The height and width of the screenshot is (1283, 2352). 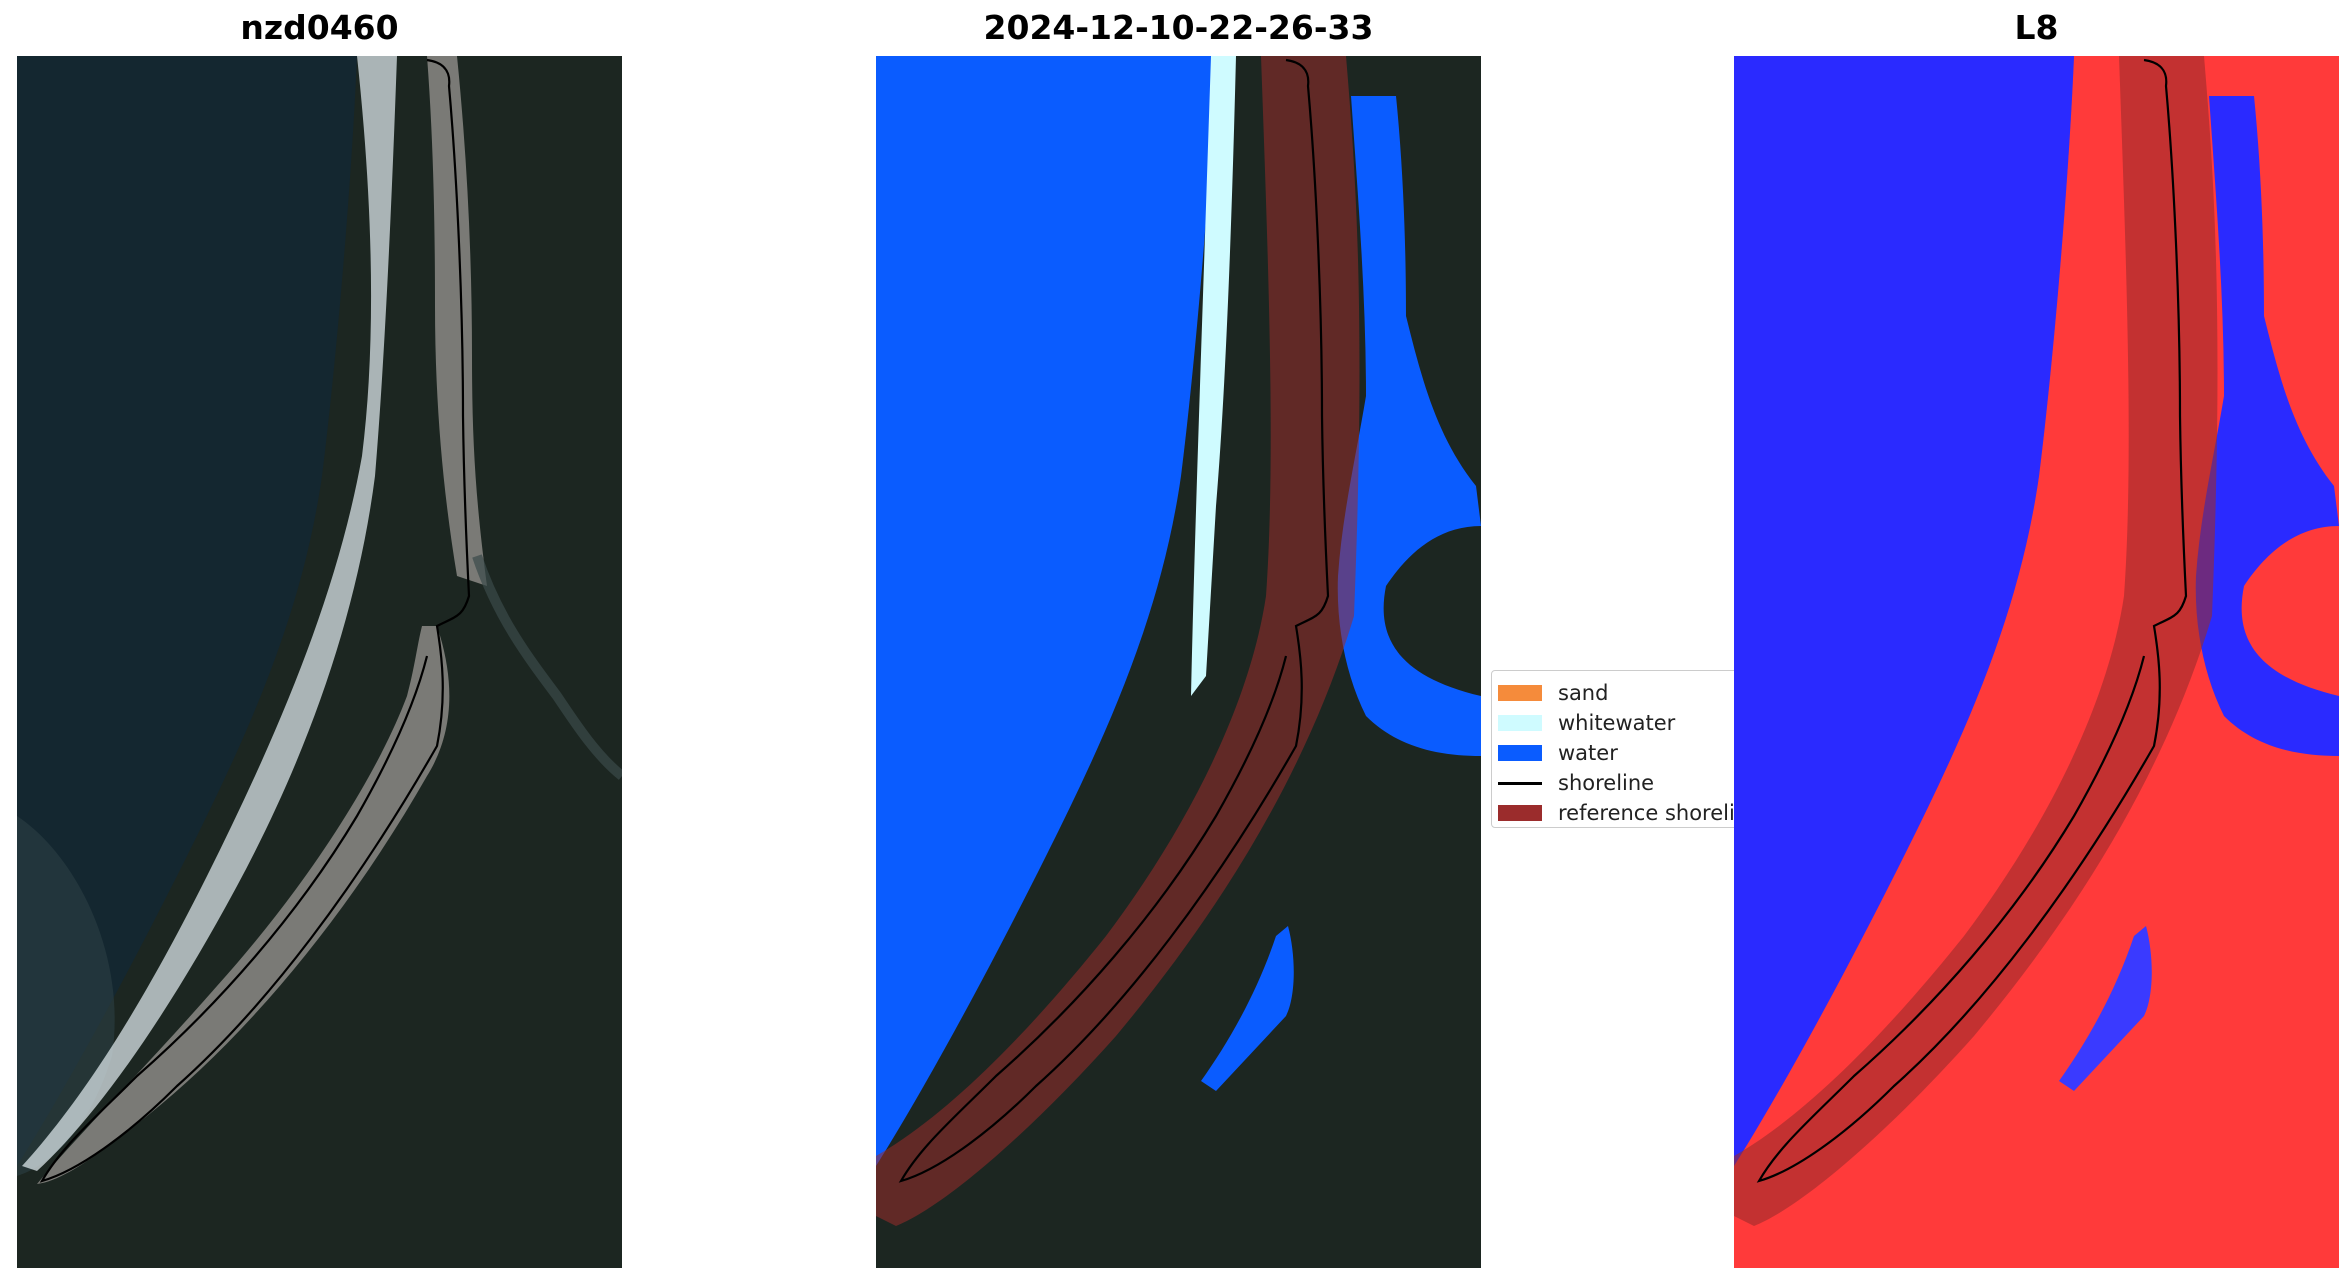 I want to click on surf-zone, so click(x=209, y=613).